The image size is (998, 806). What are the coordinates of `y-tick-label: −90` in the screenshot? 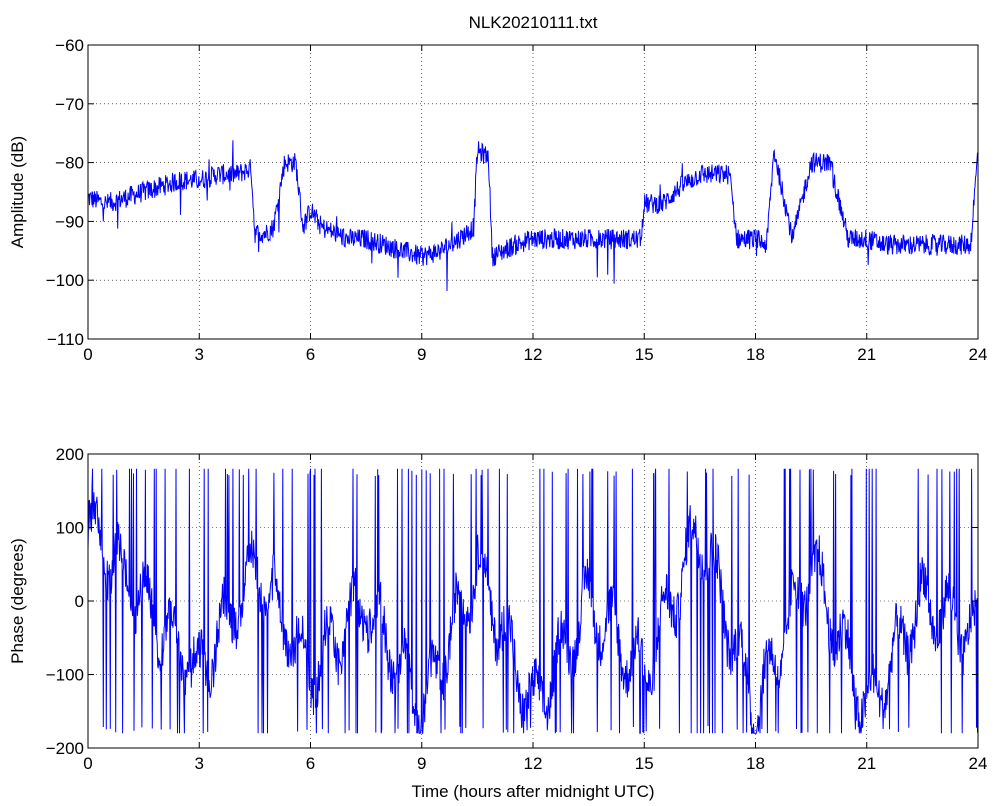 It's located at (69, 221).